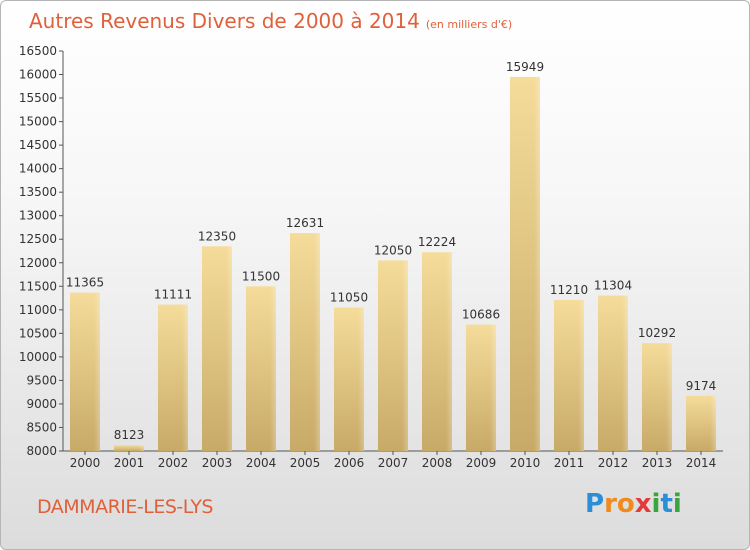 The width and height of the screenshot is (750, 550). What do you see at coordinates (85, 283) in the screenshot?
I see `bar-value-label: 11365` at bounding box center [85, 283].